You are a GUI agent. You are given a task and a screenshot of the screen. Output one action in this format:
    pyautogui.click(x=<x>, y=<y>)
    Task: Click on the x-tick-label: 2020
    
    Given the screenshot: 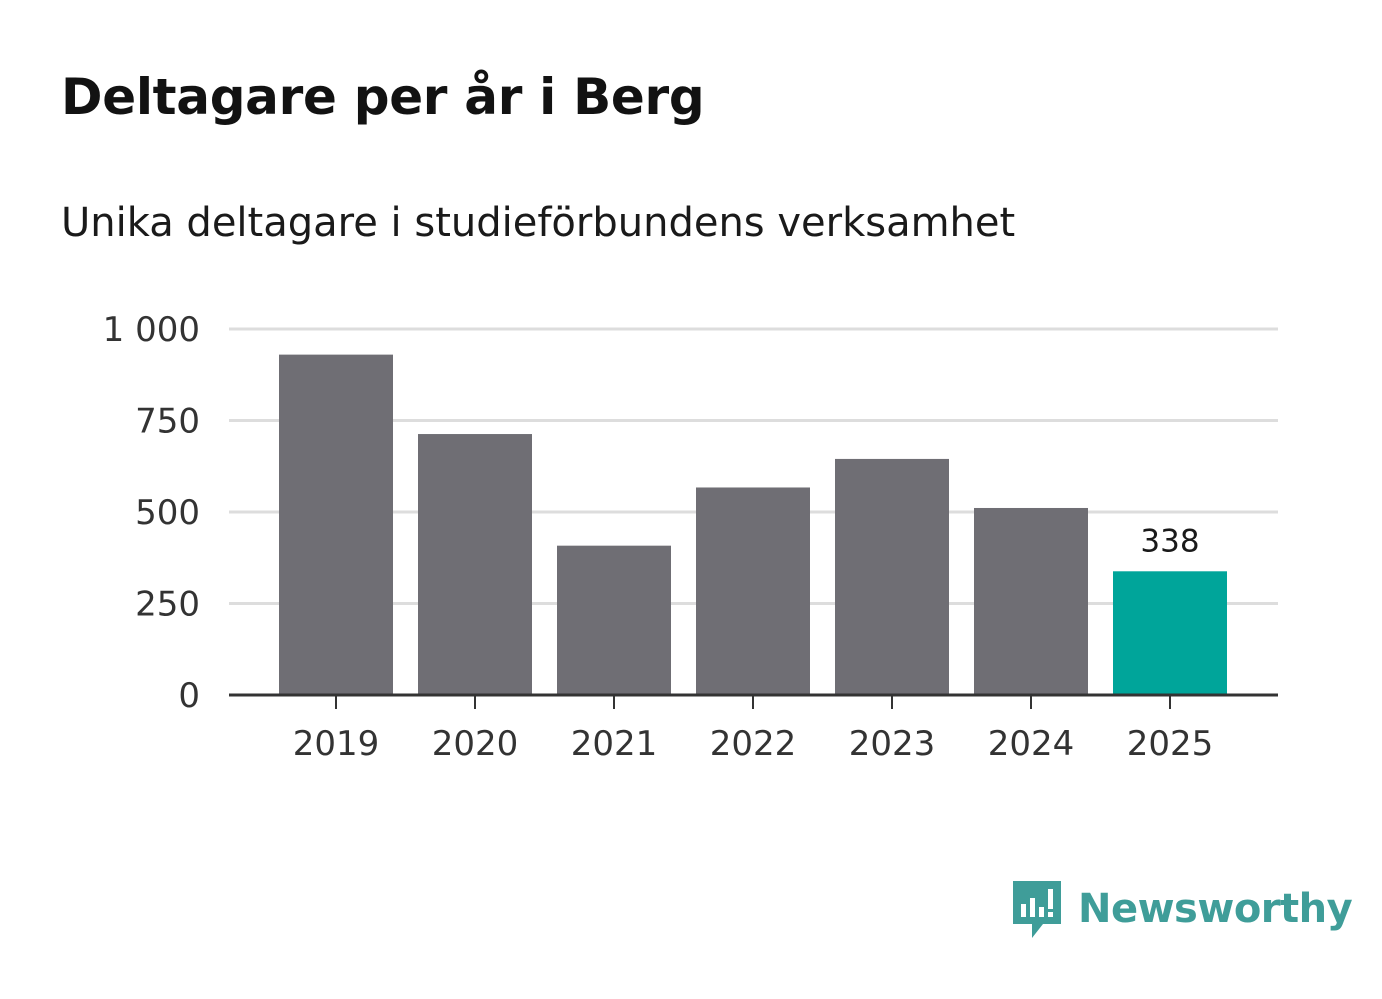 What is the action you would take?
    pyautogui.click(x=475, y=744)
    